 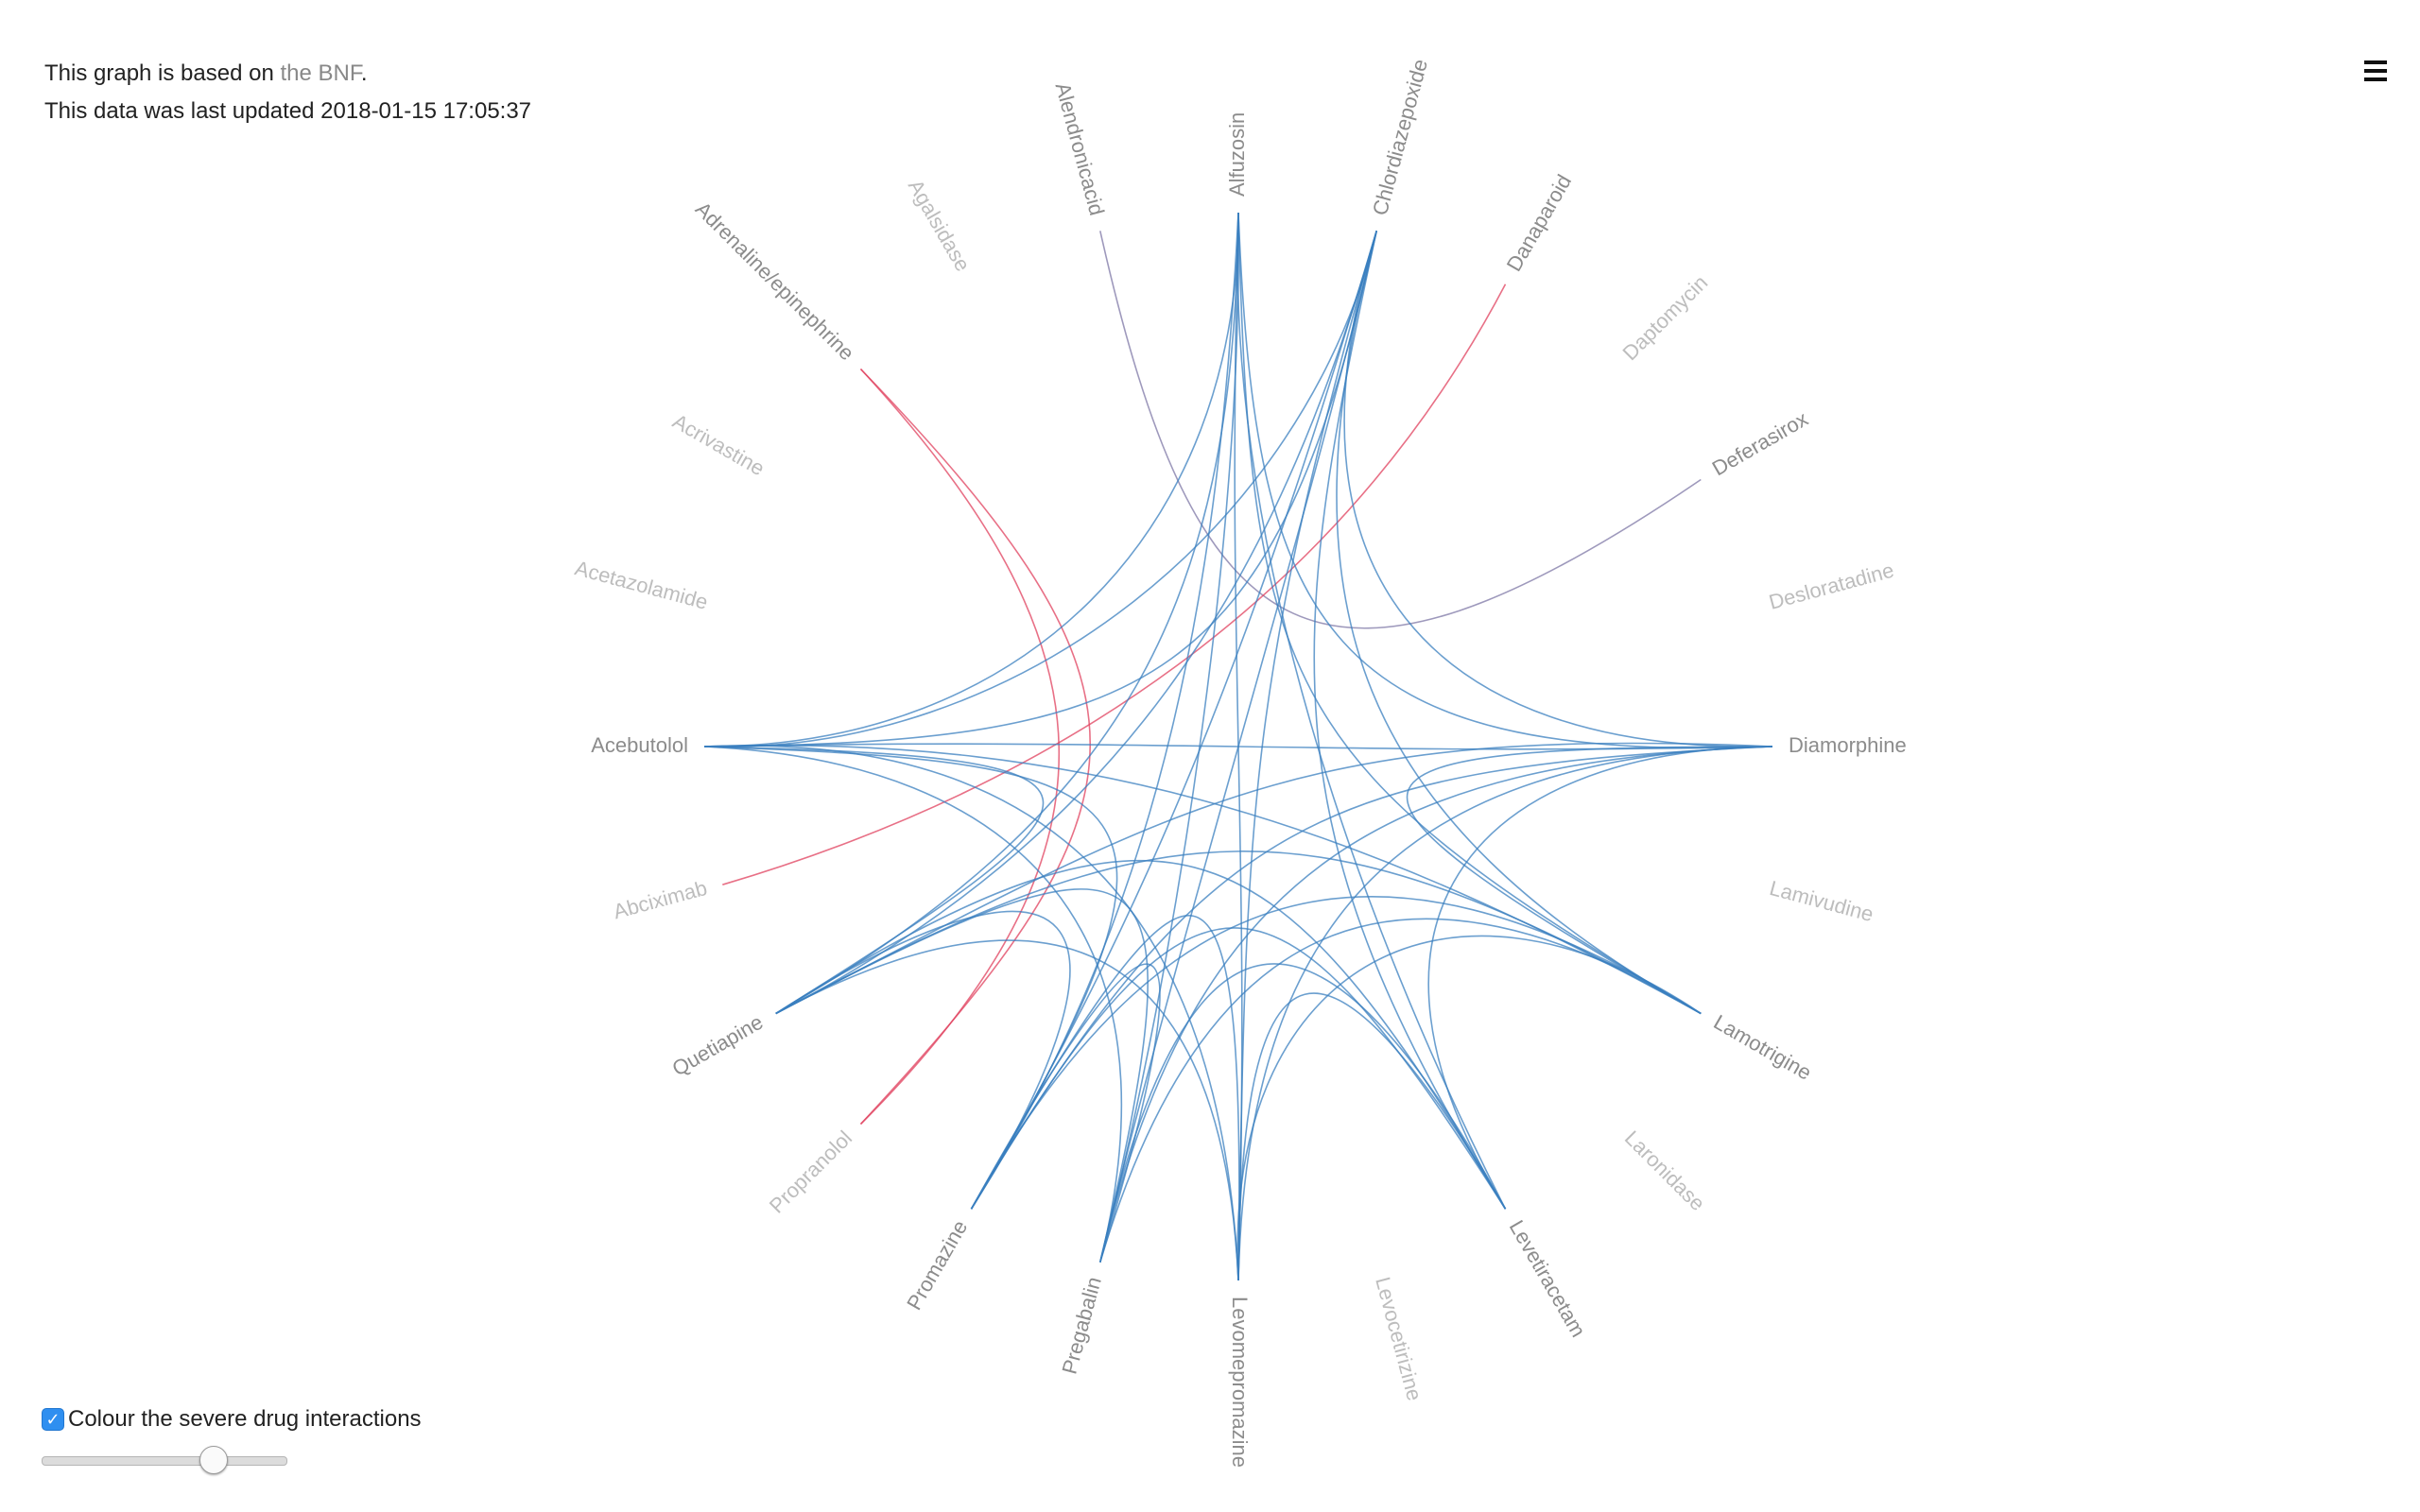 I want to click on severe-toggle: ✓ Colour the severe drug interactions, so click(x=232, y=1419).